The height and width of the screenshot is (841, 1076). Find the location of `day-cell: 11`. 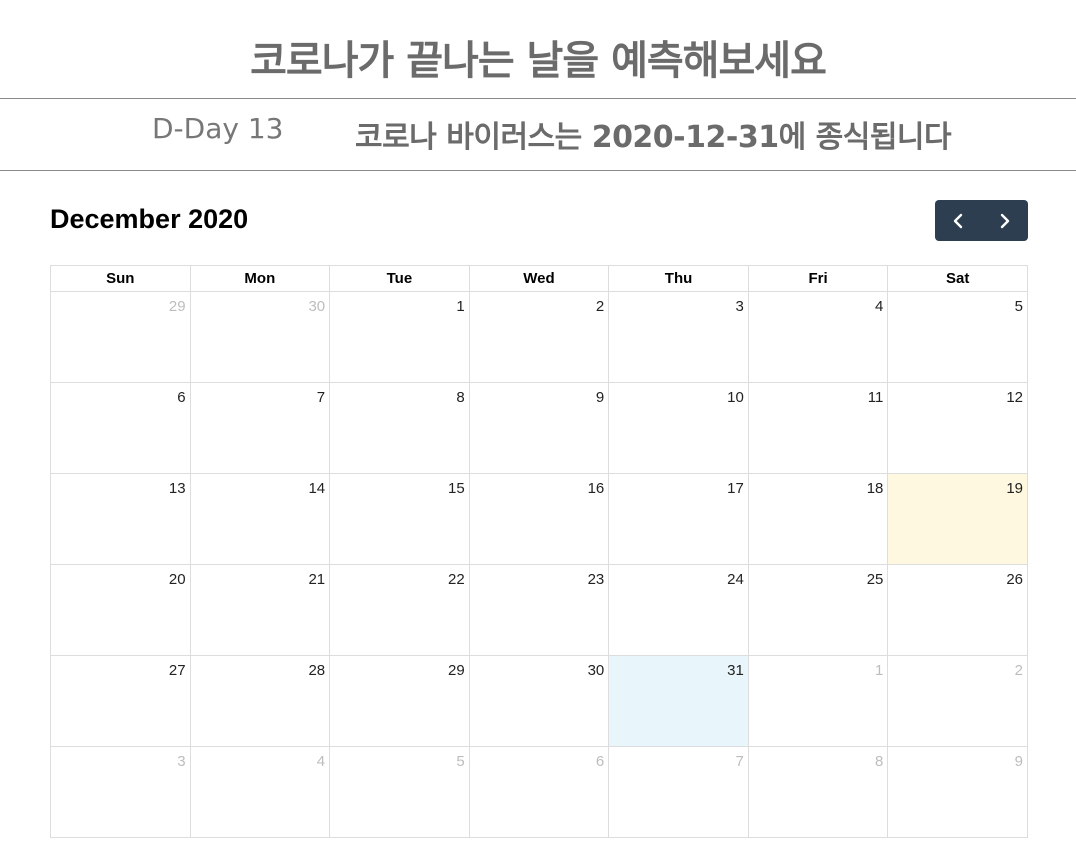

day-cell: 11 is located at coordinates (818, 428).